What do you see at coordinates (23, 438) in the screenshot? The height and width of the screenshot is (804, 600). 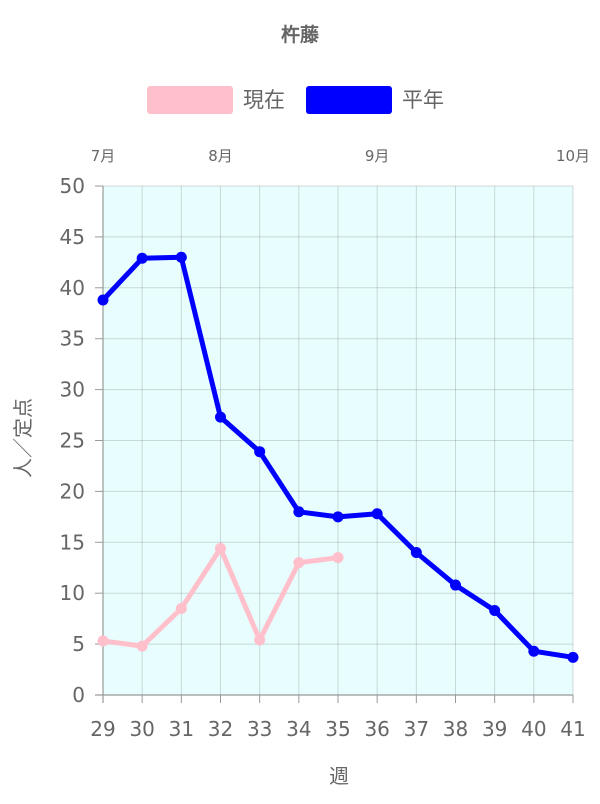 I see `y-axis-label: 人／定点` at bounding box center [23, 438].